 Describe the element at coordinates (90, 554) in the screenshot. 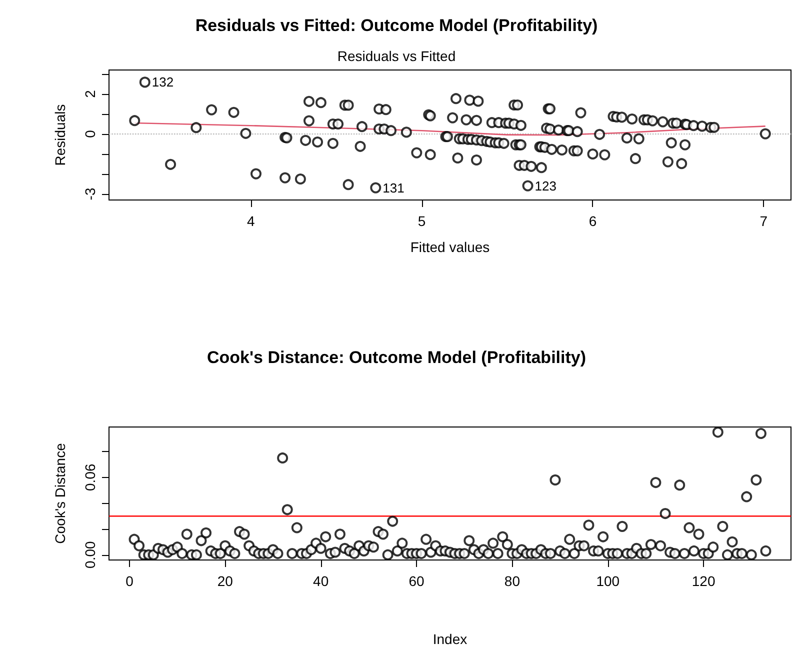

I see `y-tick-label: 0.00` at that location.